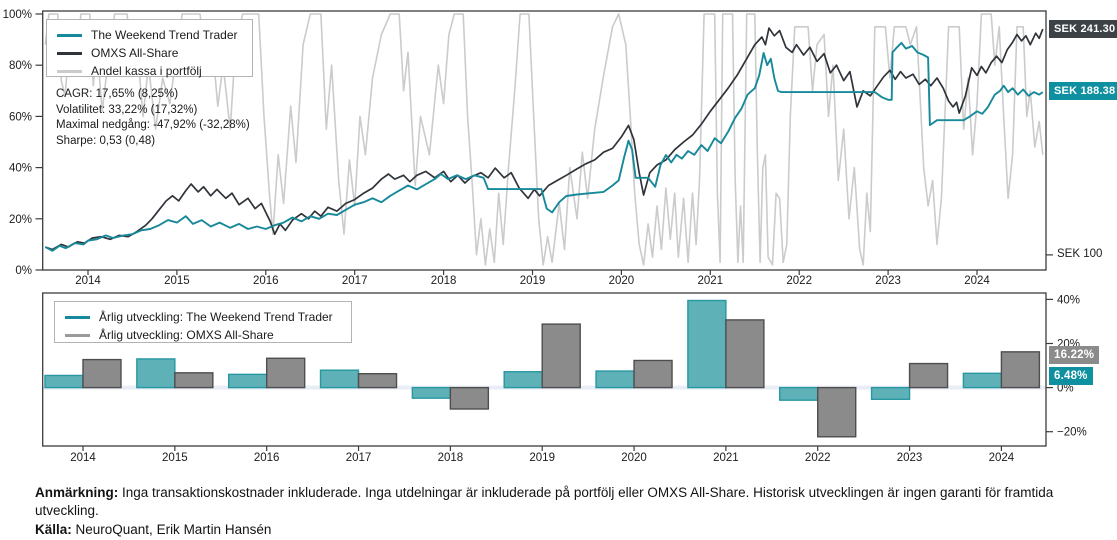 This screenshot has height=540, width=1117. What do you see at coordinates (745, 354) in the screenshot?
I see `bar-2021-omxs` at bounding box center [745, 354].